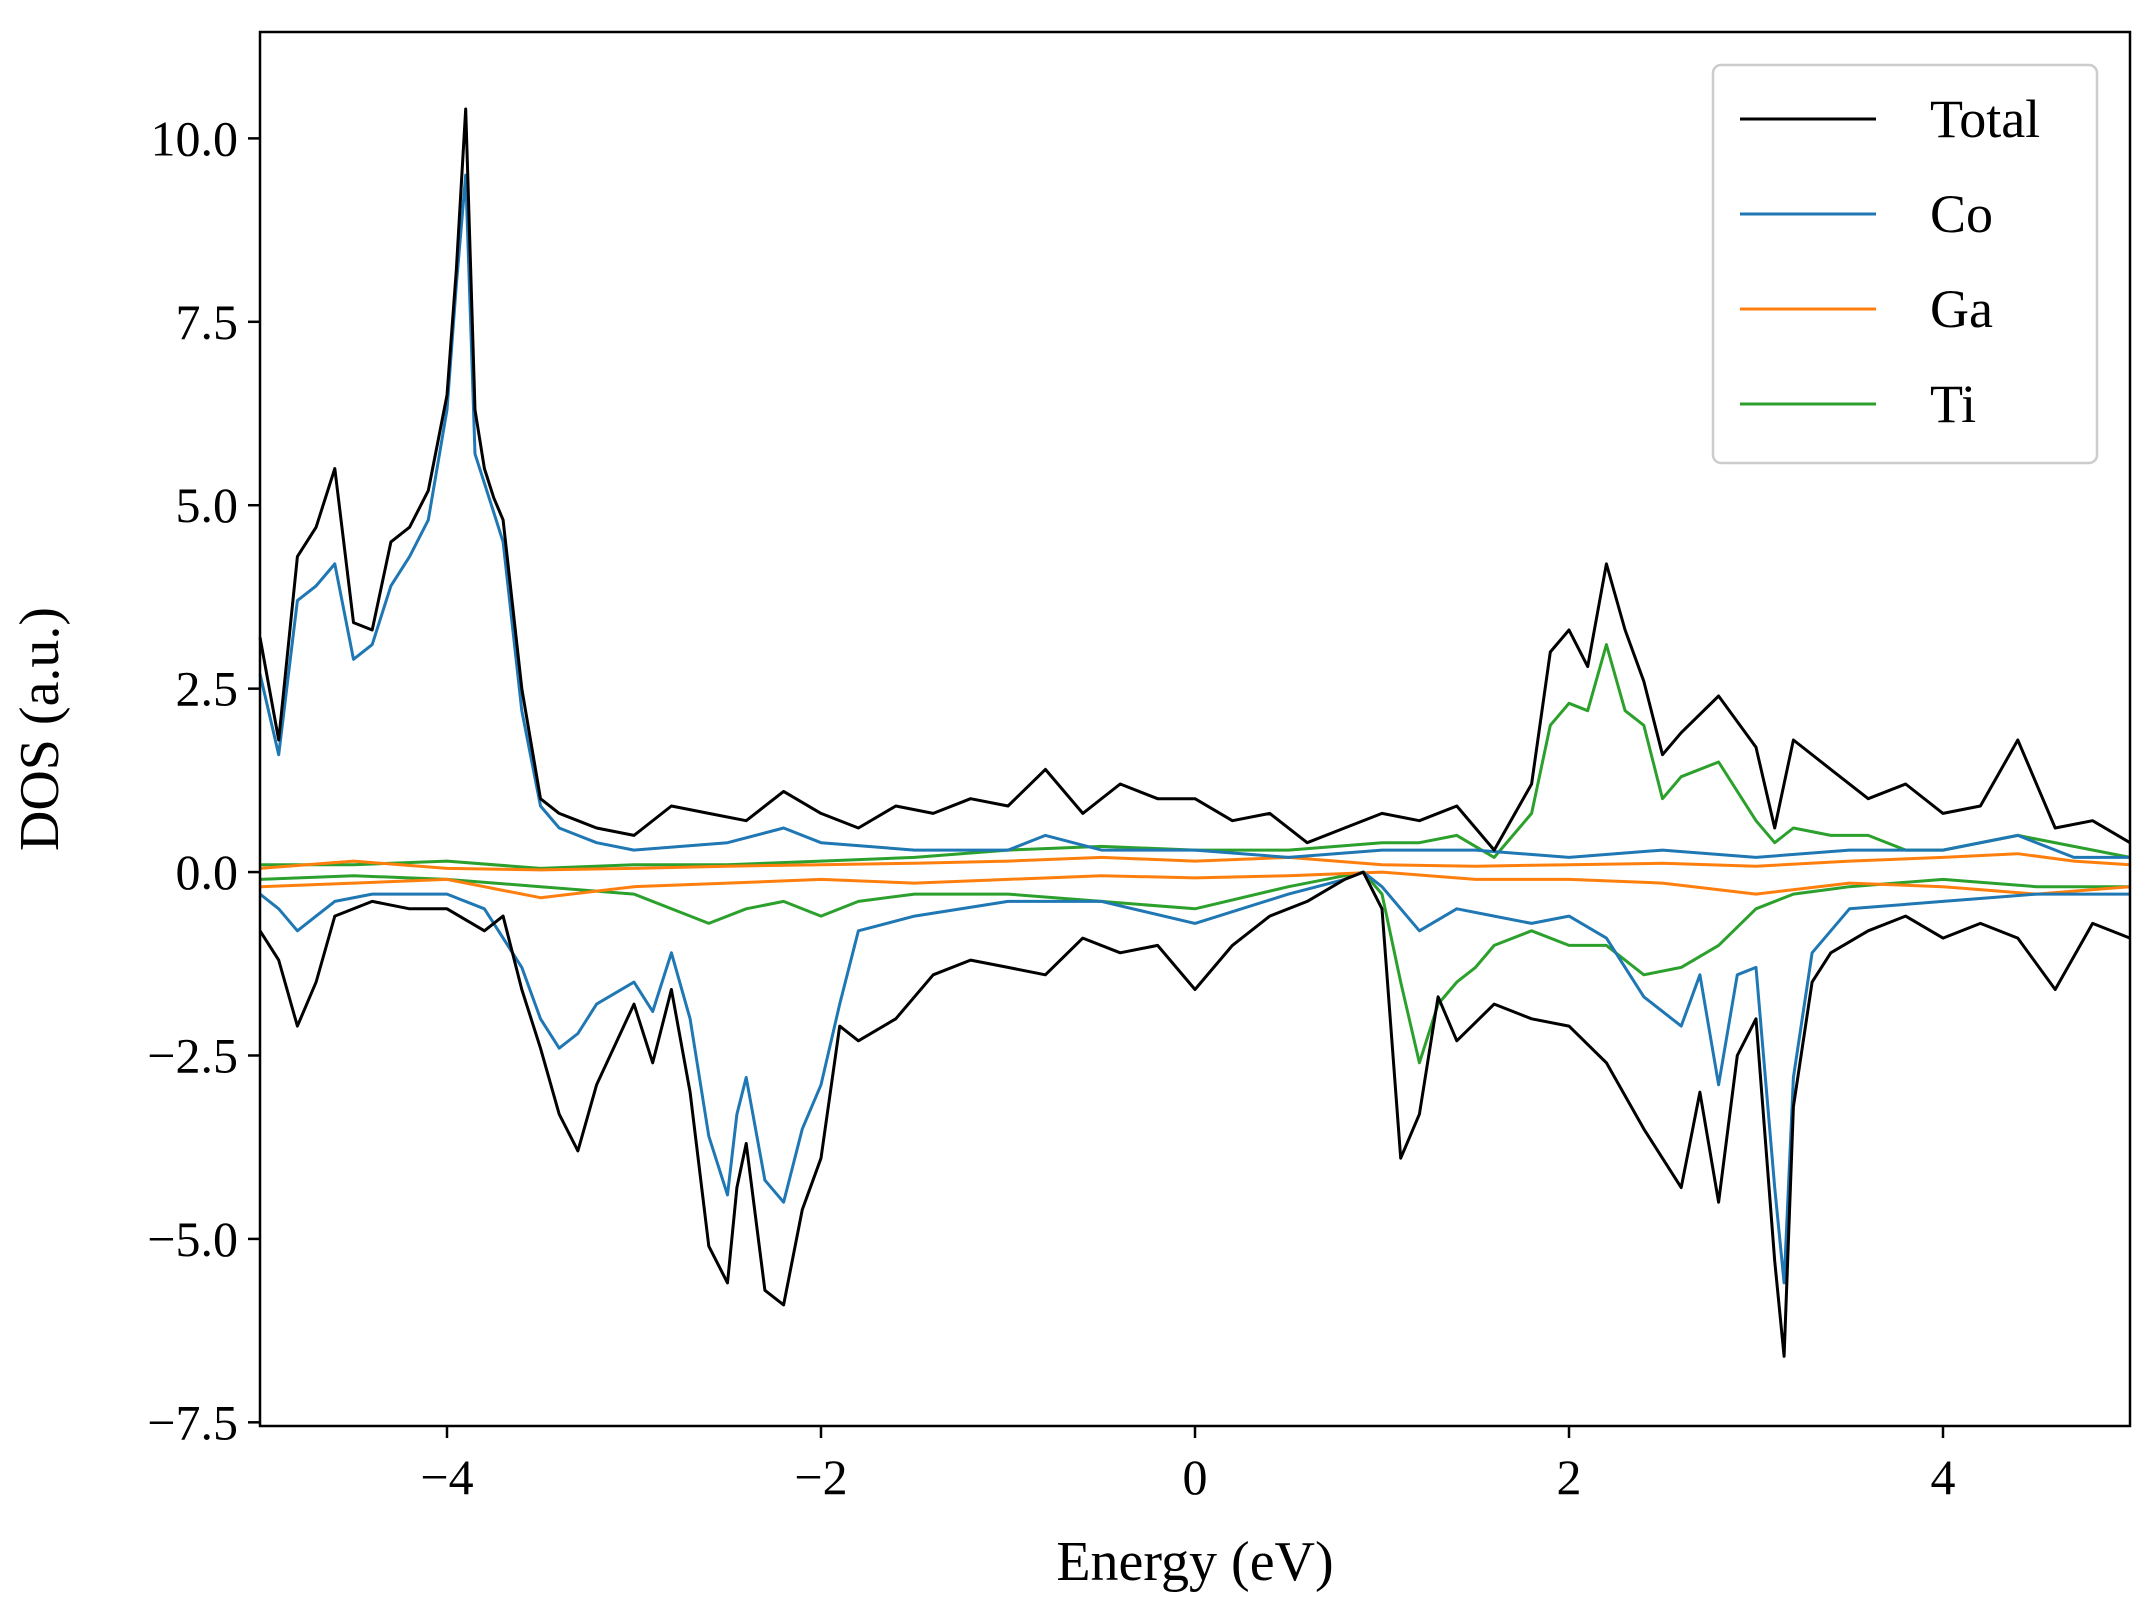 This screenshot has width=2151, height=1617. I want to click on x-tick-label: 0, so click(1195, 1477).